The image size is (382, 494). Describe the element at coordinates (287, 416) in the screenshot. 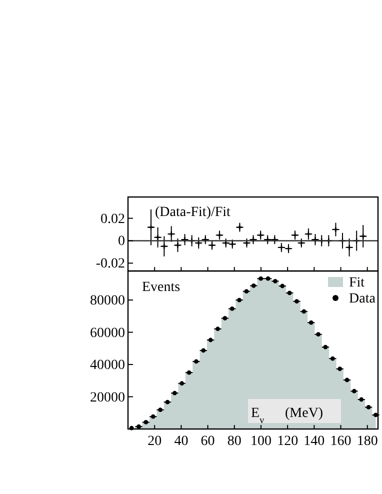

I see `text: E$_{ν}$ (MeV)` at that location.